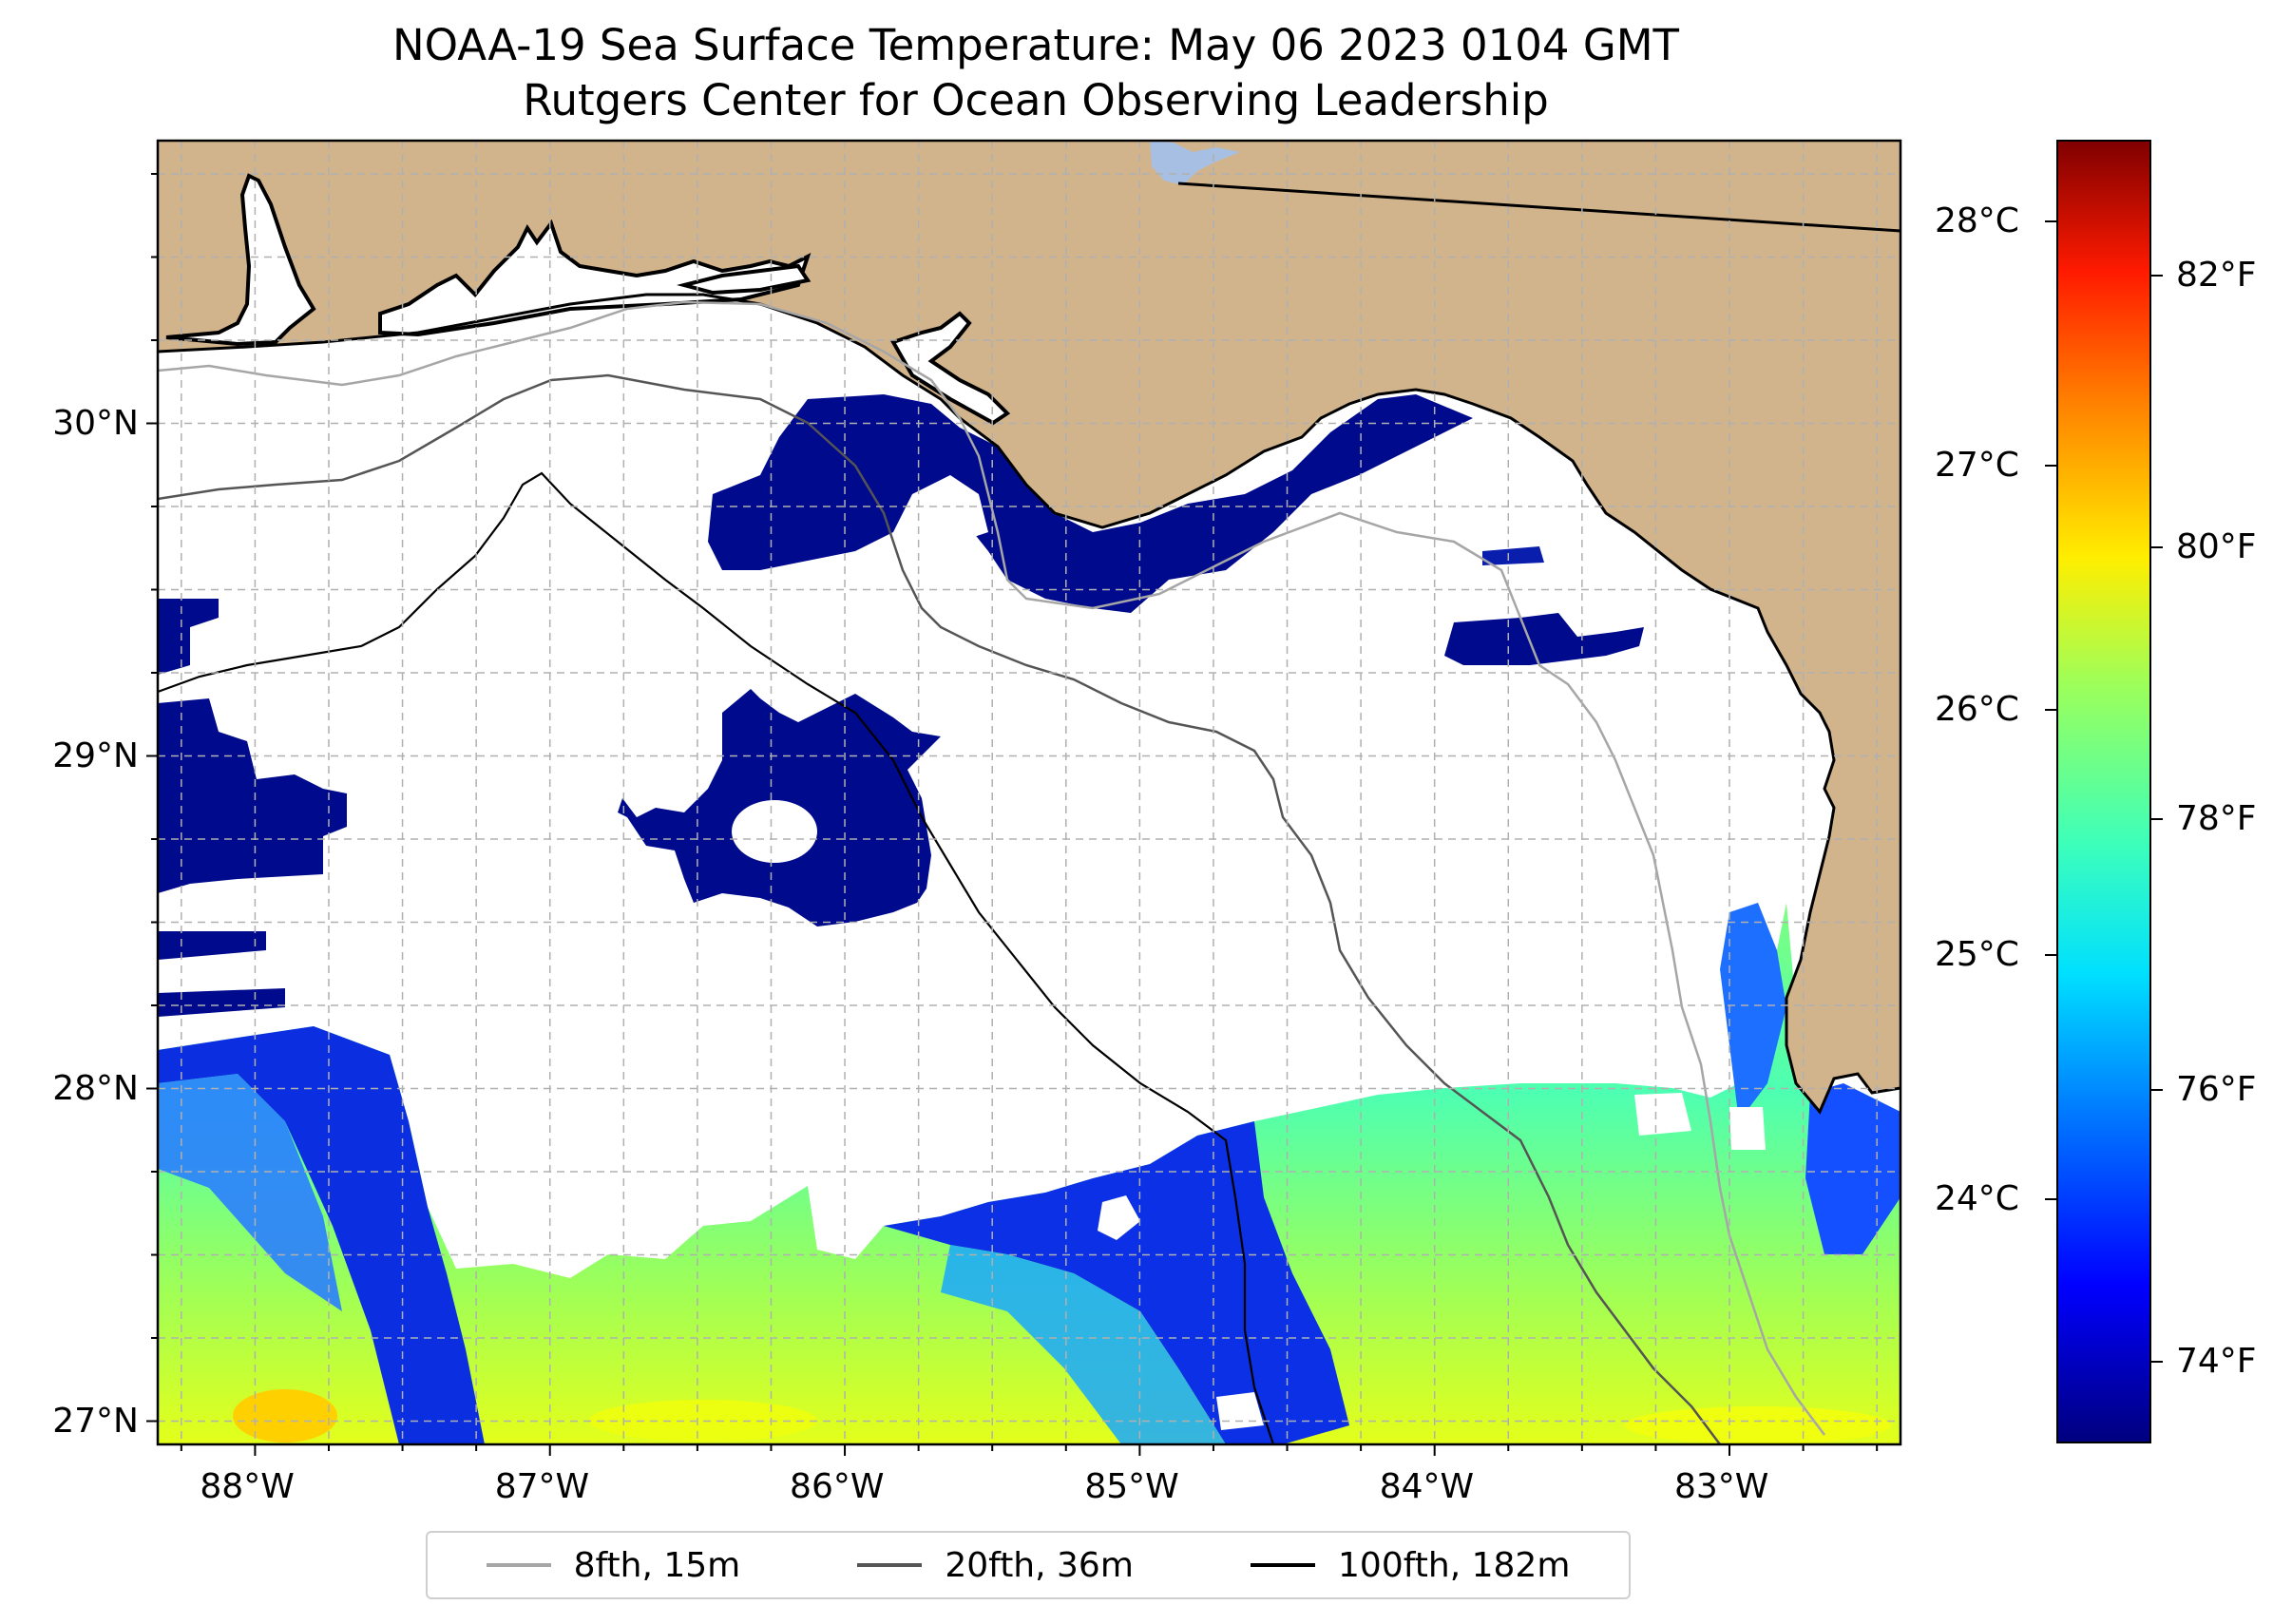 The image size is (2292, 1624). I want to click on sst-cold-patch-north, so click(1090, 503).